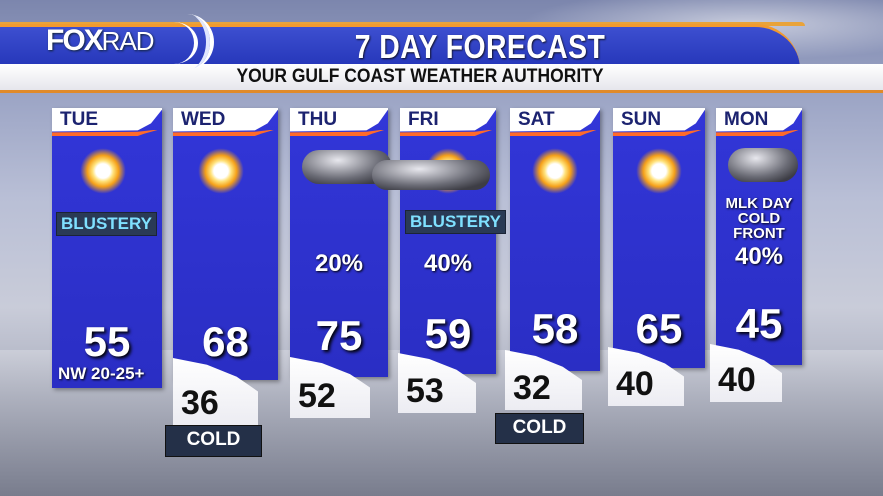  I want to click on cloud-icon, so click(431, 175).